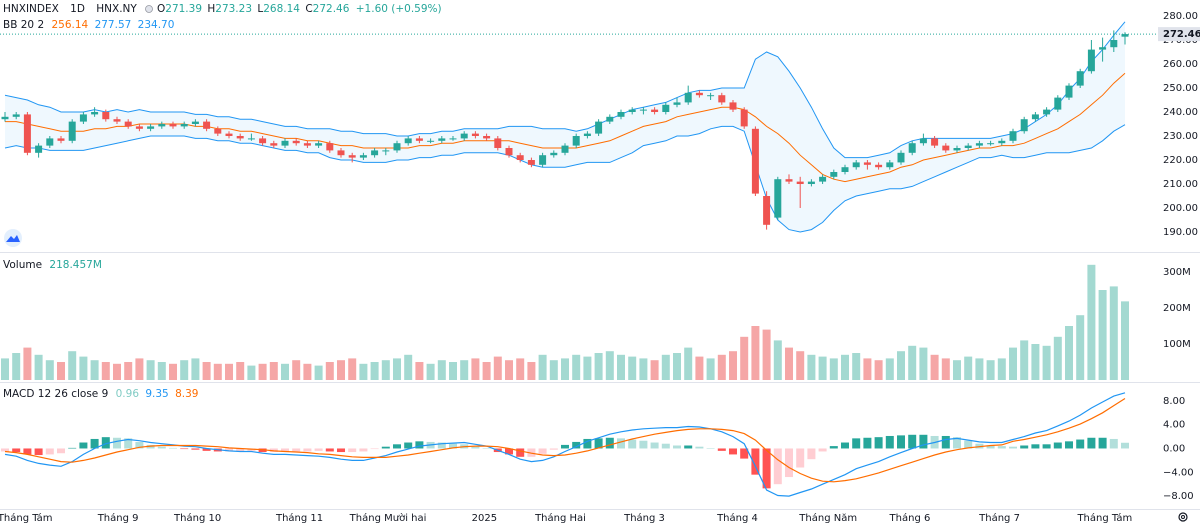 The width and height of the screenshot is (1200, 528). Describe the element at coordinates (52, 265) in the screenshot. I see `volume-legend: Volume 218.457M` at that location.